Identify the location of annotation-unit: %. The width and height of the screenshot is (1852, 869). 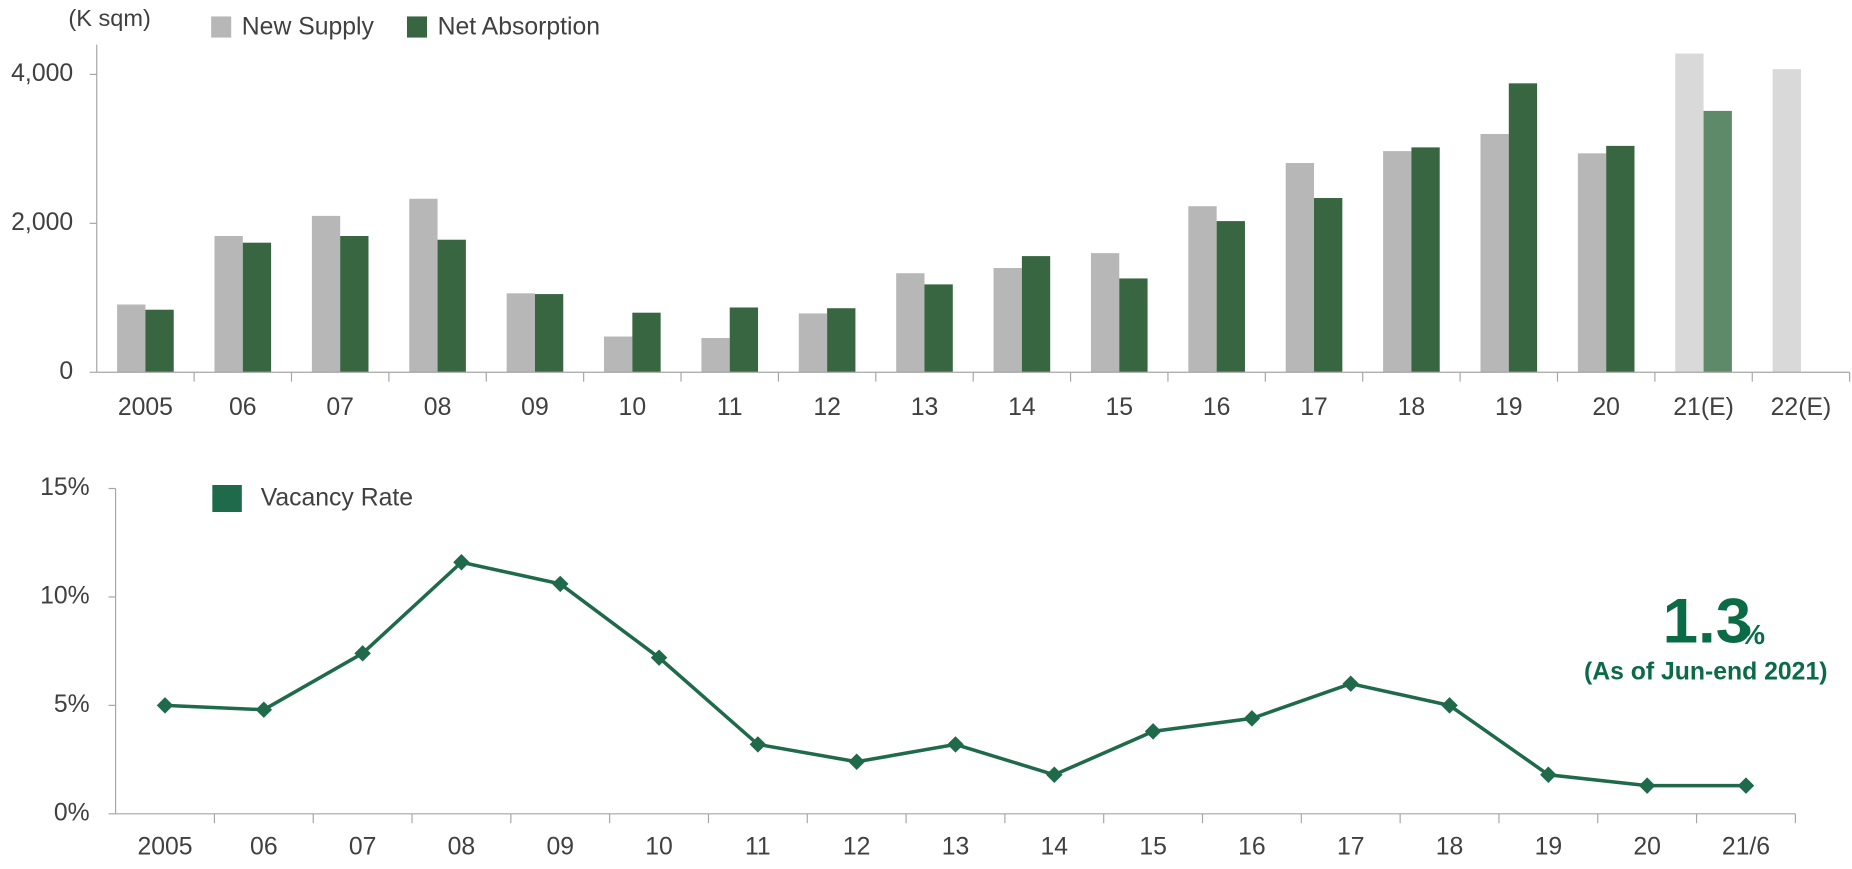
(1752, 634).